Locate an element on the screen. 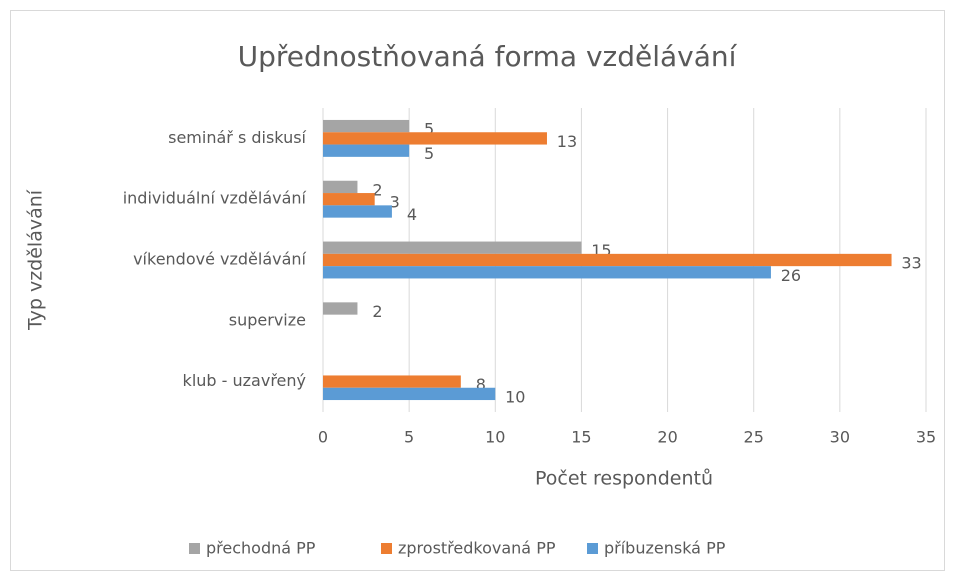 Image resolution: width=955 pixels, height=585 pixels. y-tick-label: víkendové vzdělávání is located at coordinates (219, 259).